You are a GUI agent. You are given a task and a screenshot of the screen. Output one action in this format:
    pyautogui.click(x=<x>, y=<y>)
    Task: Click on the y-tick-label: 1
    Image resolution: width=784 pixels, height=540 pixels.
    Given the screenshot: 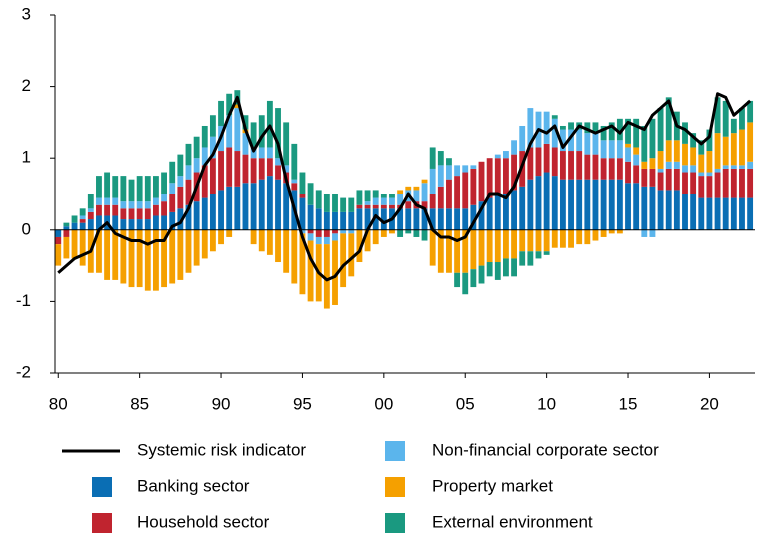 What is the action you would take?
    pyautogui.click(x=26, y=157)
    